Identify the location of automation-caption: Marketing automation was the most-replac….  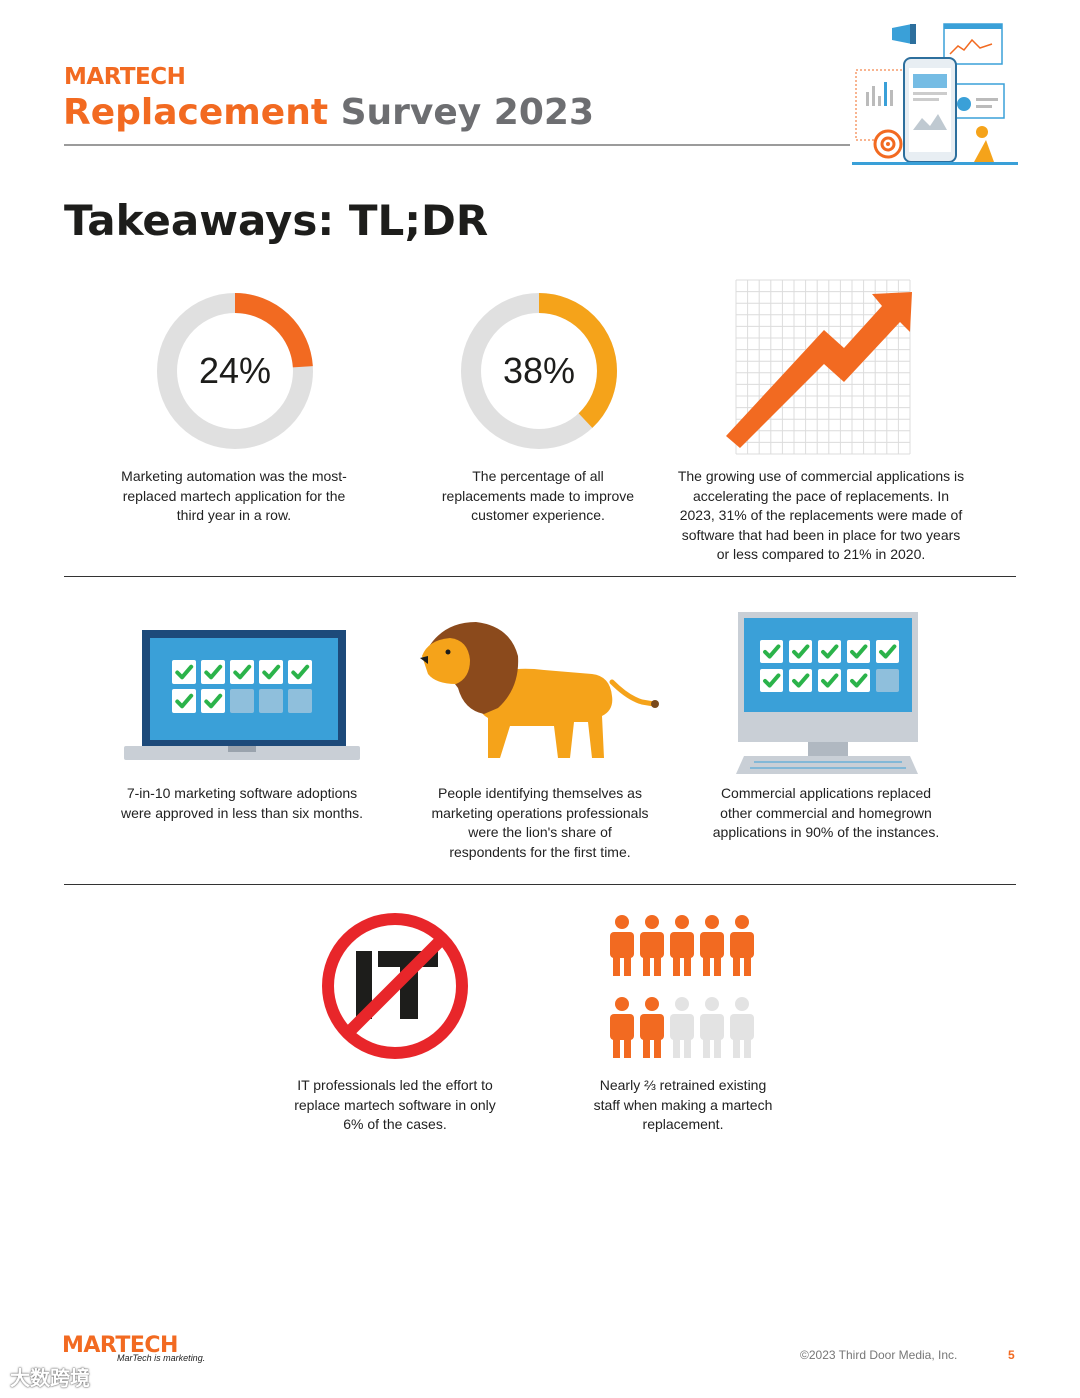
(234, 495).